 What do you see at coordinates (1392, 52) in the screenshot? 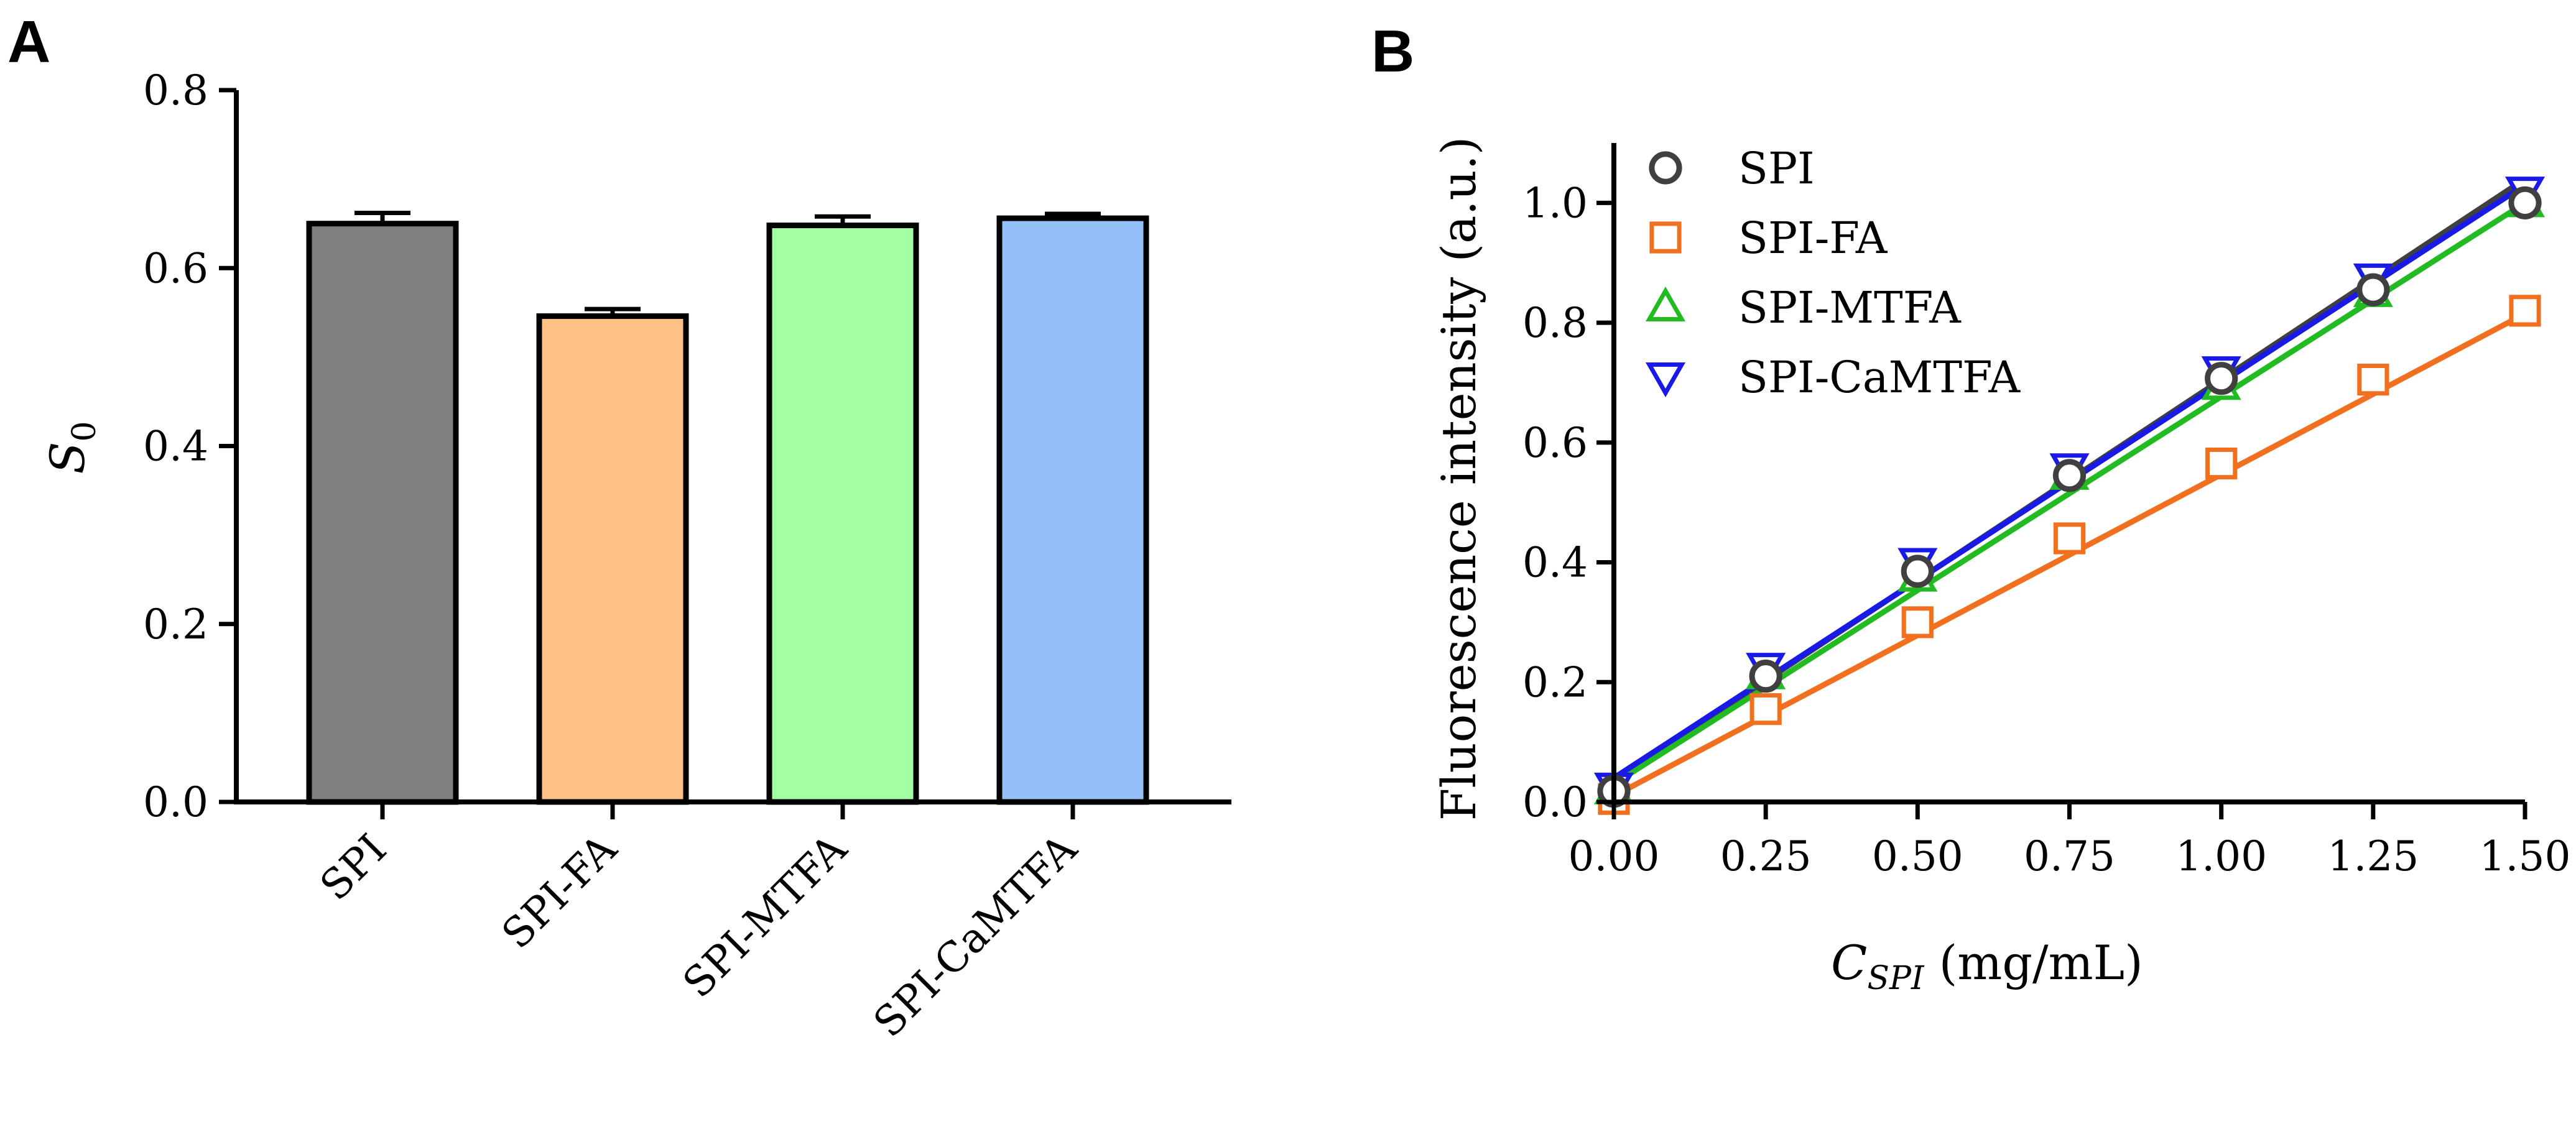
I see `panel-b-letter: B` at bounding box center [1392, 52].